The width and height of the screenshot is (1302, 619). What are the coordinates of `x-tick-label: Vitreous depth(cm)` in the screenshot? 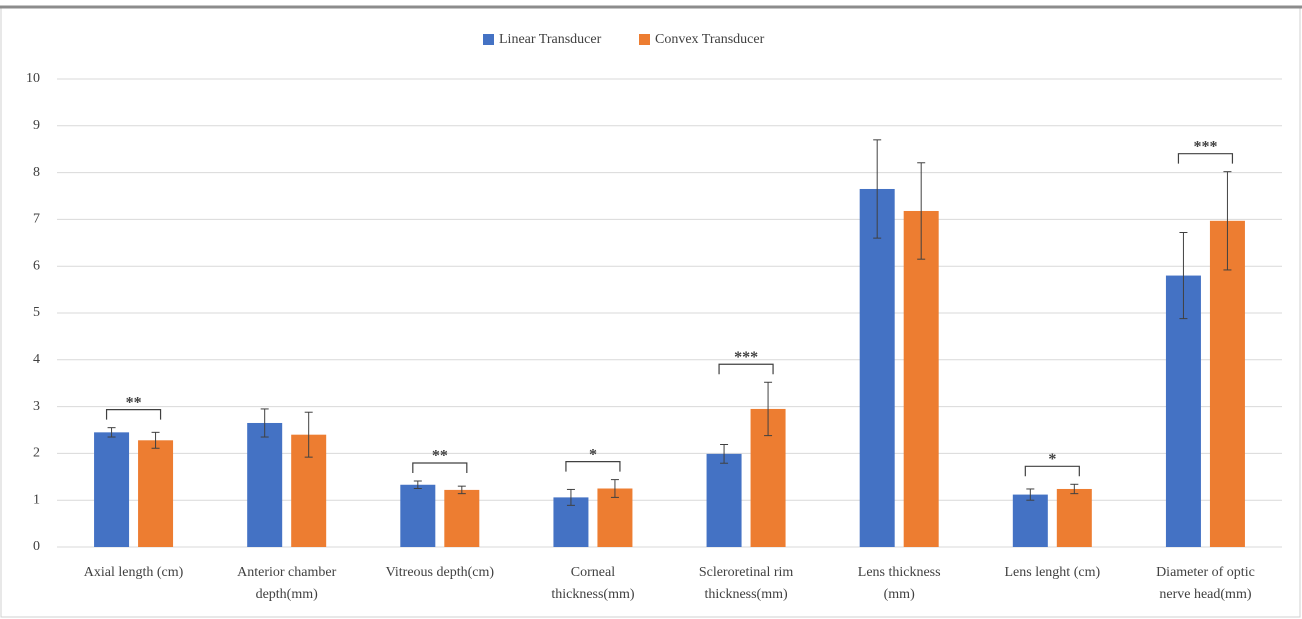 It's located at (440, 572).